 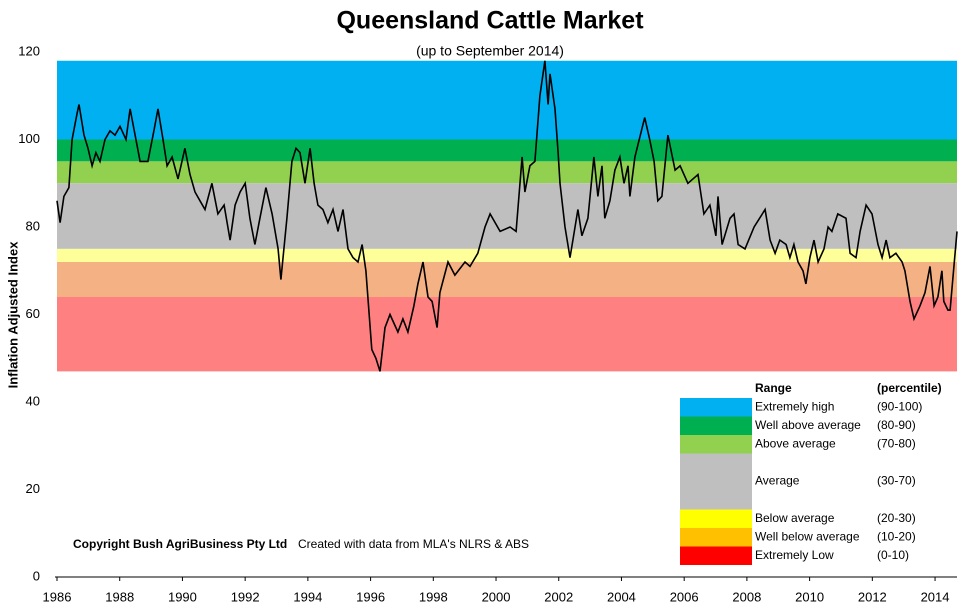 What do you see at coordinates (896, 518) in the screenshot?
I see `legend-percentile: (20-30)` at bounding box center [896, 518].